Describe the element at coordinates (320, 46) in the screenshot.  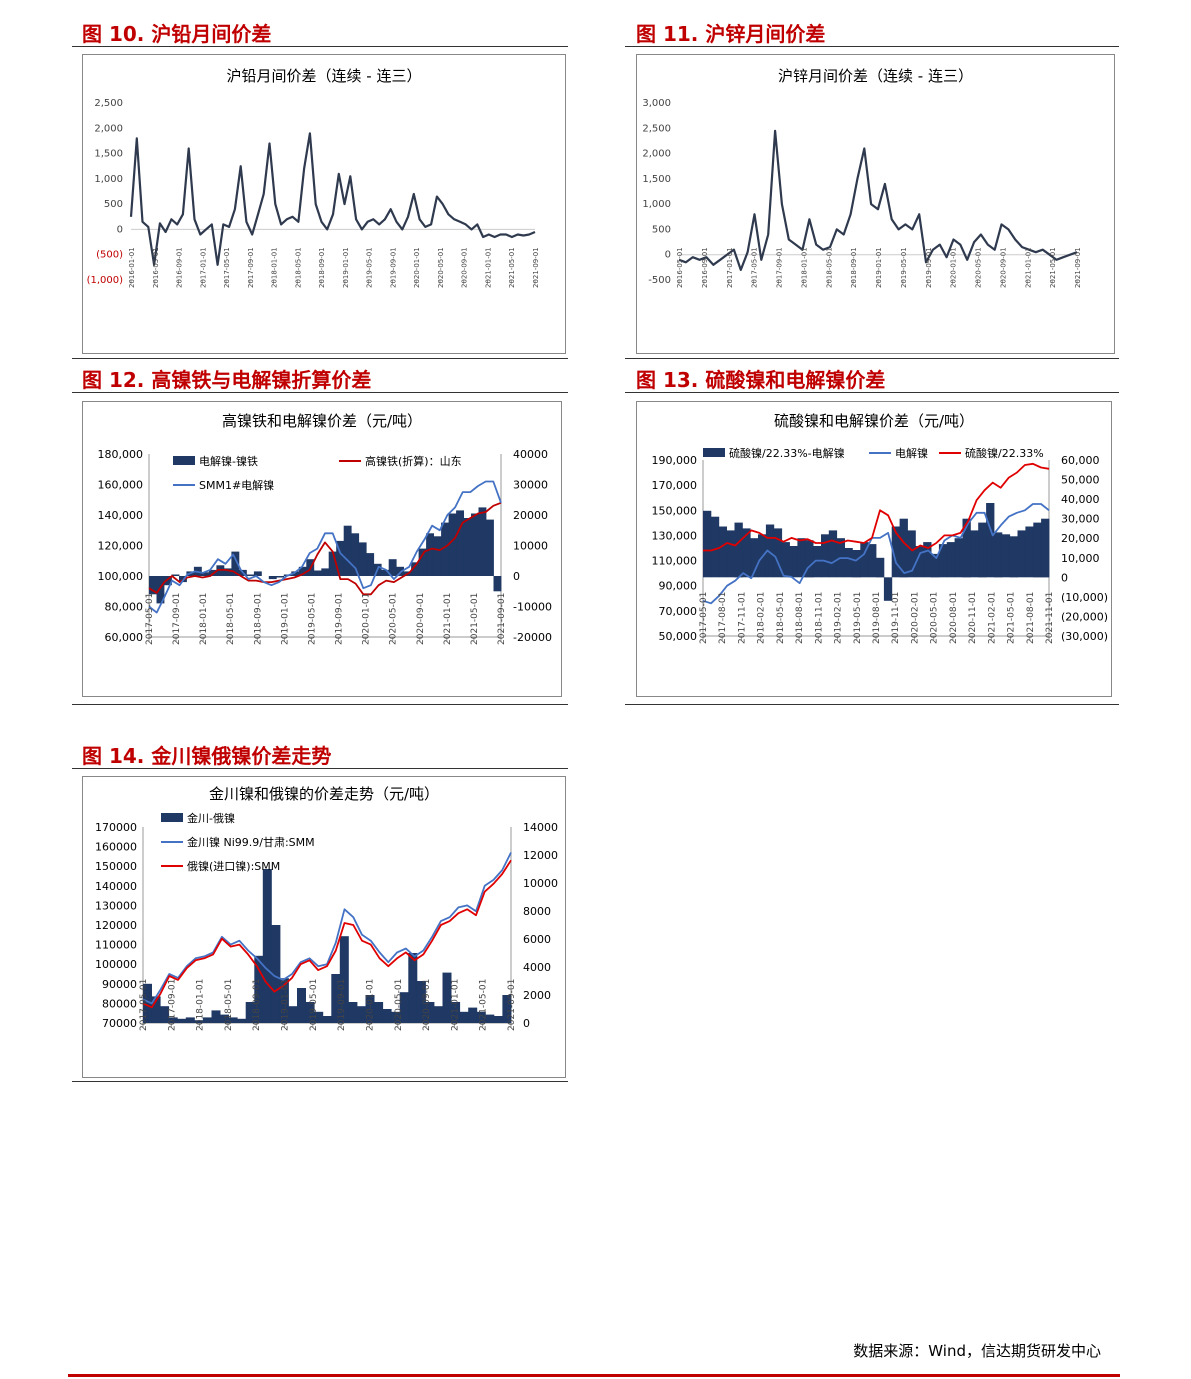
I see `figure-10-rule` at that location.